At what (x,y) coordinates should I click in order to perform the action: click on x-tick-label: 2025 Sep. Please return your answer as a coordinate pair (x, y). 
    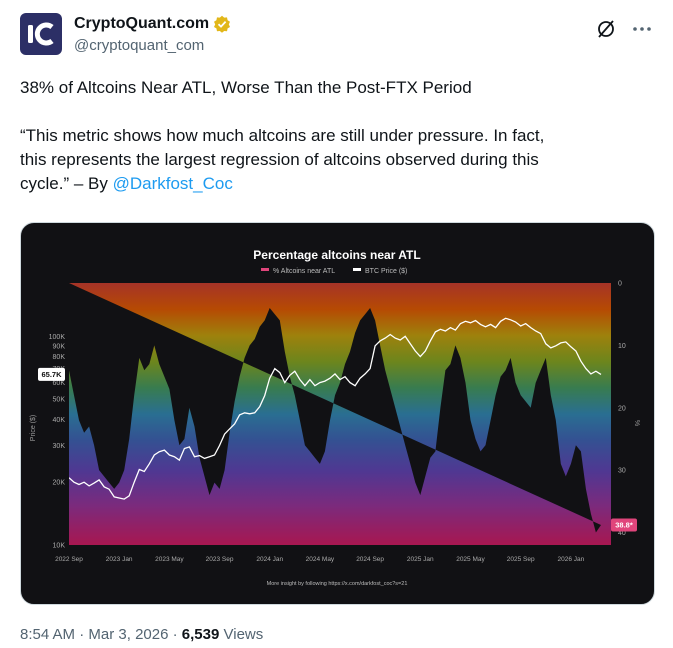
    Looking at the image, I should click on (521, 559).